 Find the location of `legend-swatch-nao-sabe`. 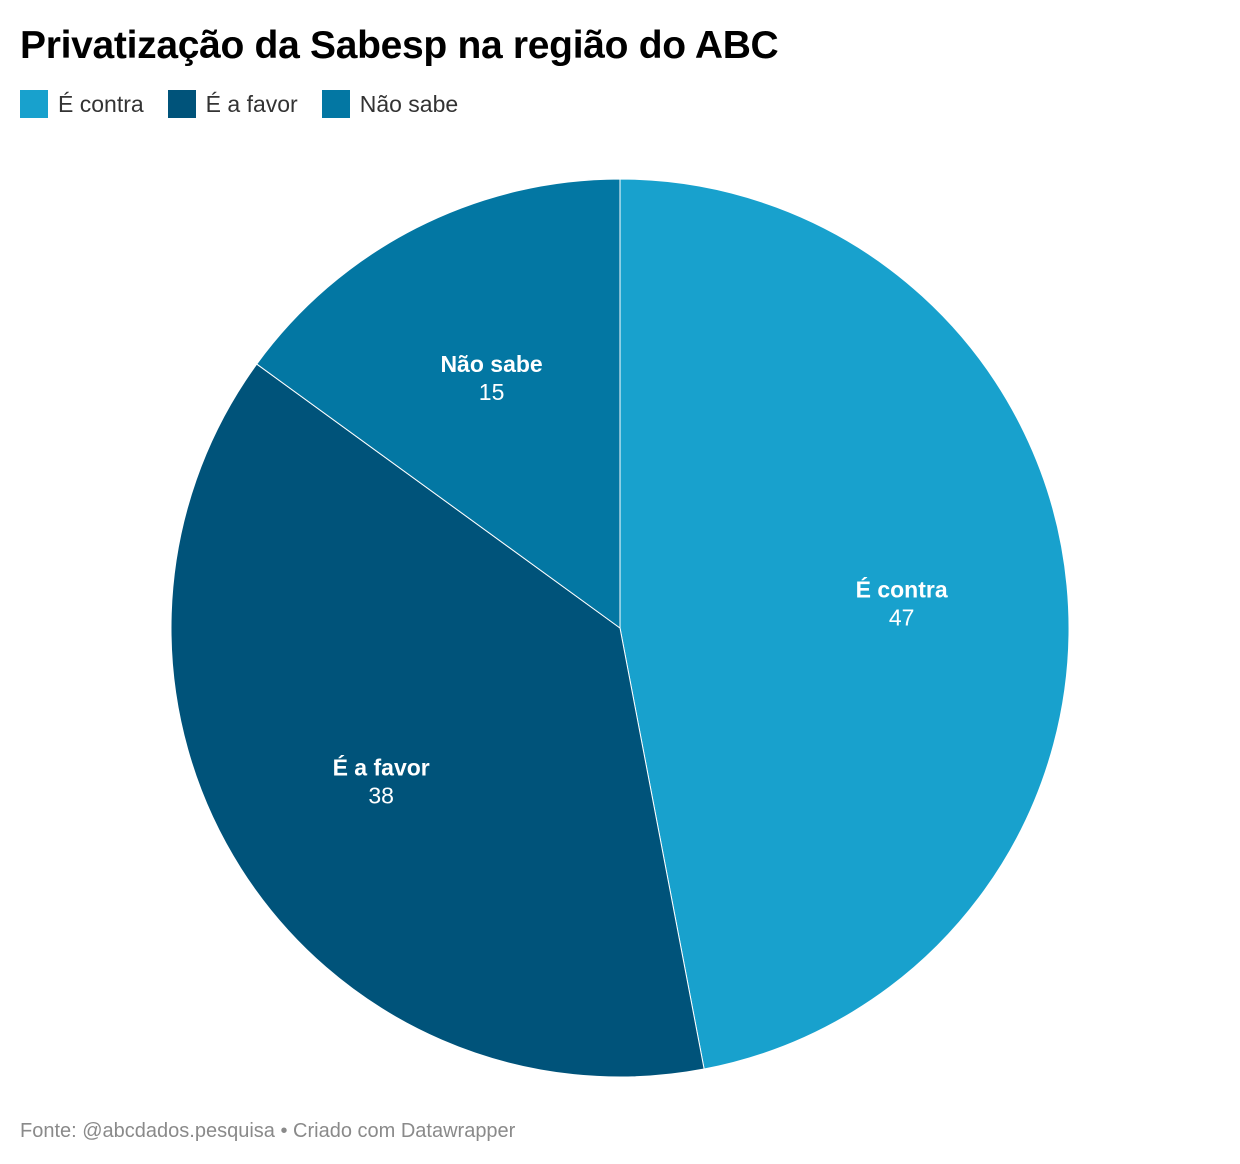

legend-swatch-nao-sabe is located at coordinates (335, 104).